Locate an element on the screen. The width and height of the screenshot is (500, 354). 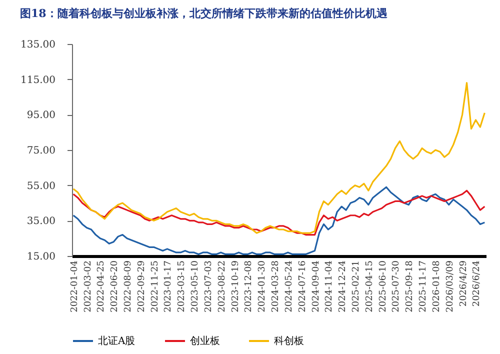
x-tick-label: 2026/4/29 is located at coordinates (463, 283).